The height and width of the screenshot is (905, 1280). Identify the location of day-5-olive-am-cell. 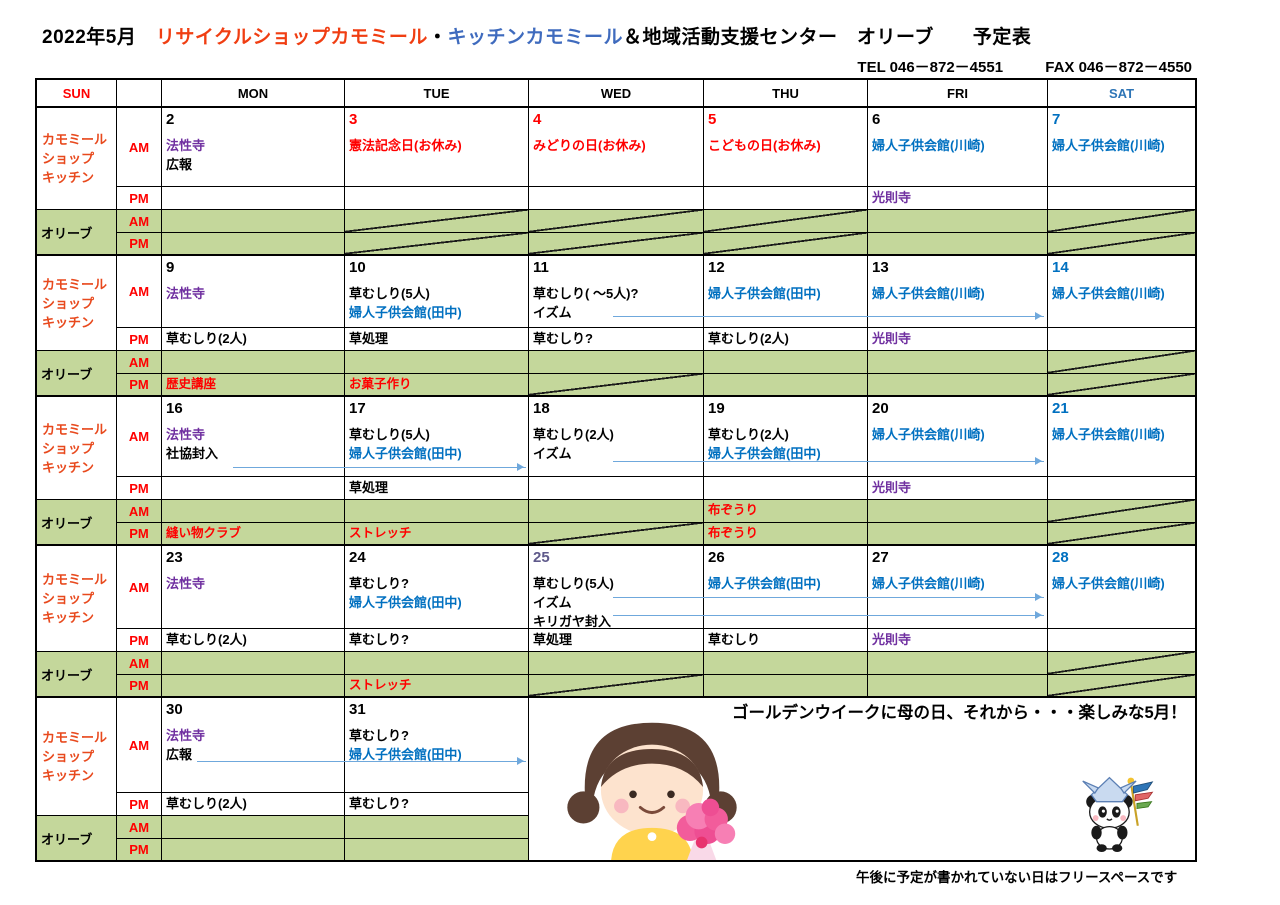
(786, 221).